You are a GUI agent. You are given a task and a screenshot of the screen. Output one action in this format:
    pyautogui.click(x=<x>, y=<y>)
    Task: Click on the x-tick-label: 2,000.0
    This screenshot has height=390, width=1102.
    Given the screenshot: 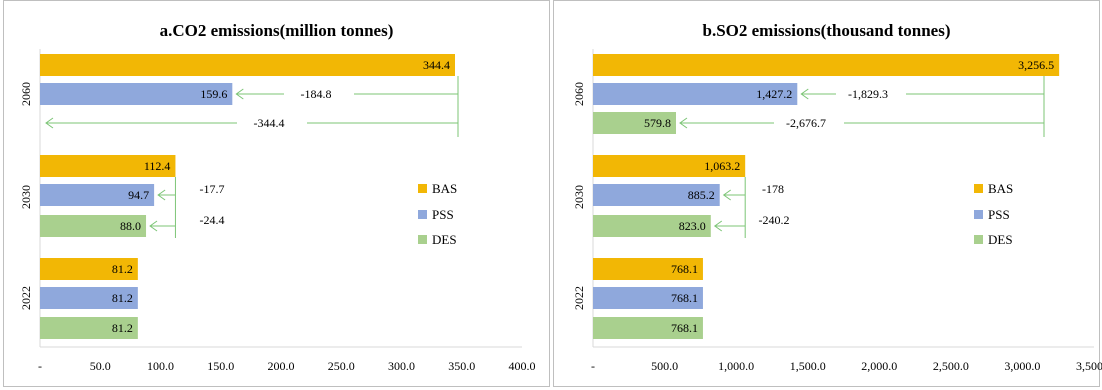 What is the action you would take?
    pyautogui.click(x=879, y=366)
    